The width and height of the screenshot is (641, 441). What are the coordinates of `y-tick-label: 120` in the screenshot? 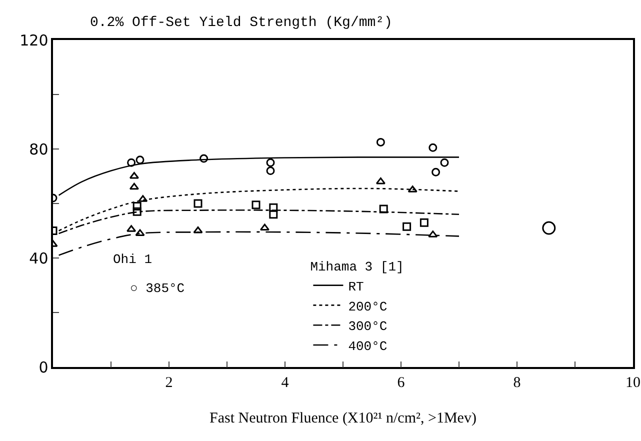 It's located at (34, 40).